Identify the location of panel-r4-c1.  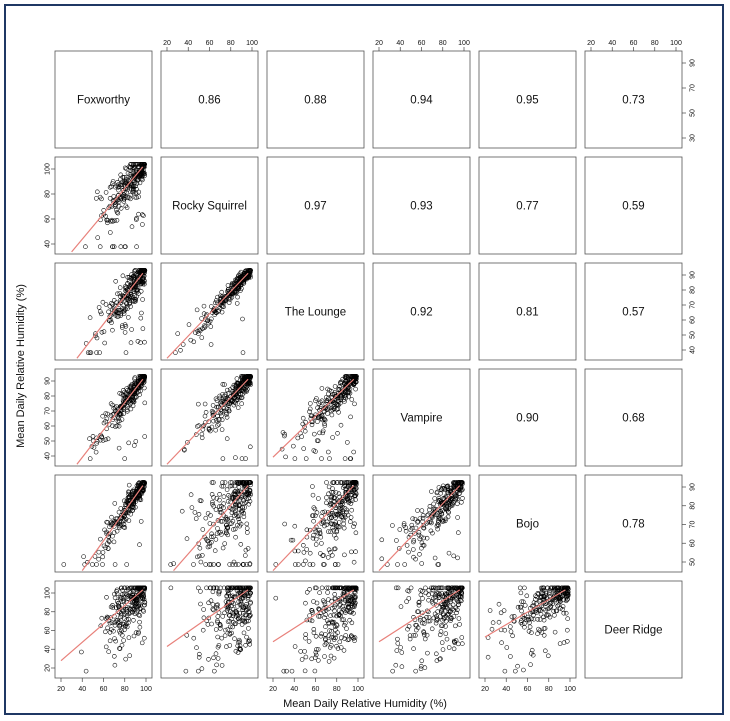
(209, 523).